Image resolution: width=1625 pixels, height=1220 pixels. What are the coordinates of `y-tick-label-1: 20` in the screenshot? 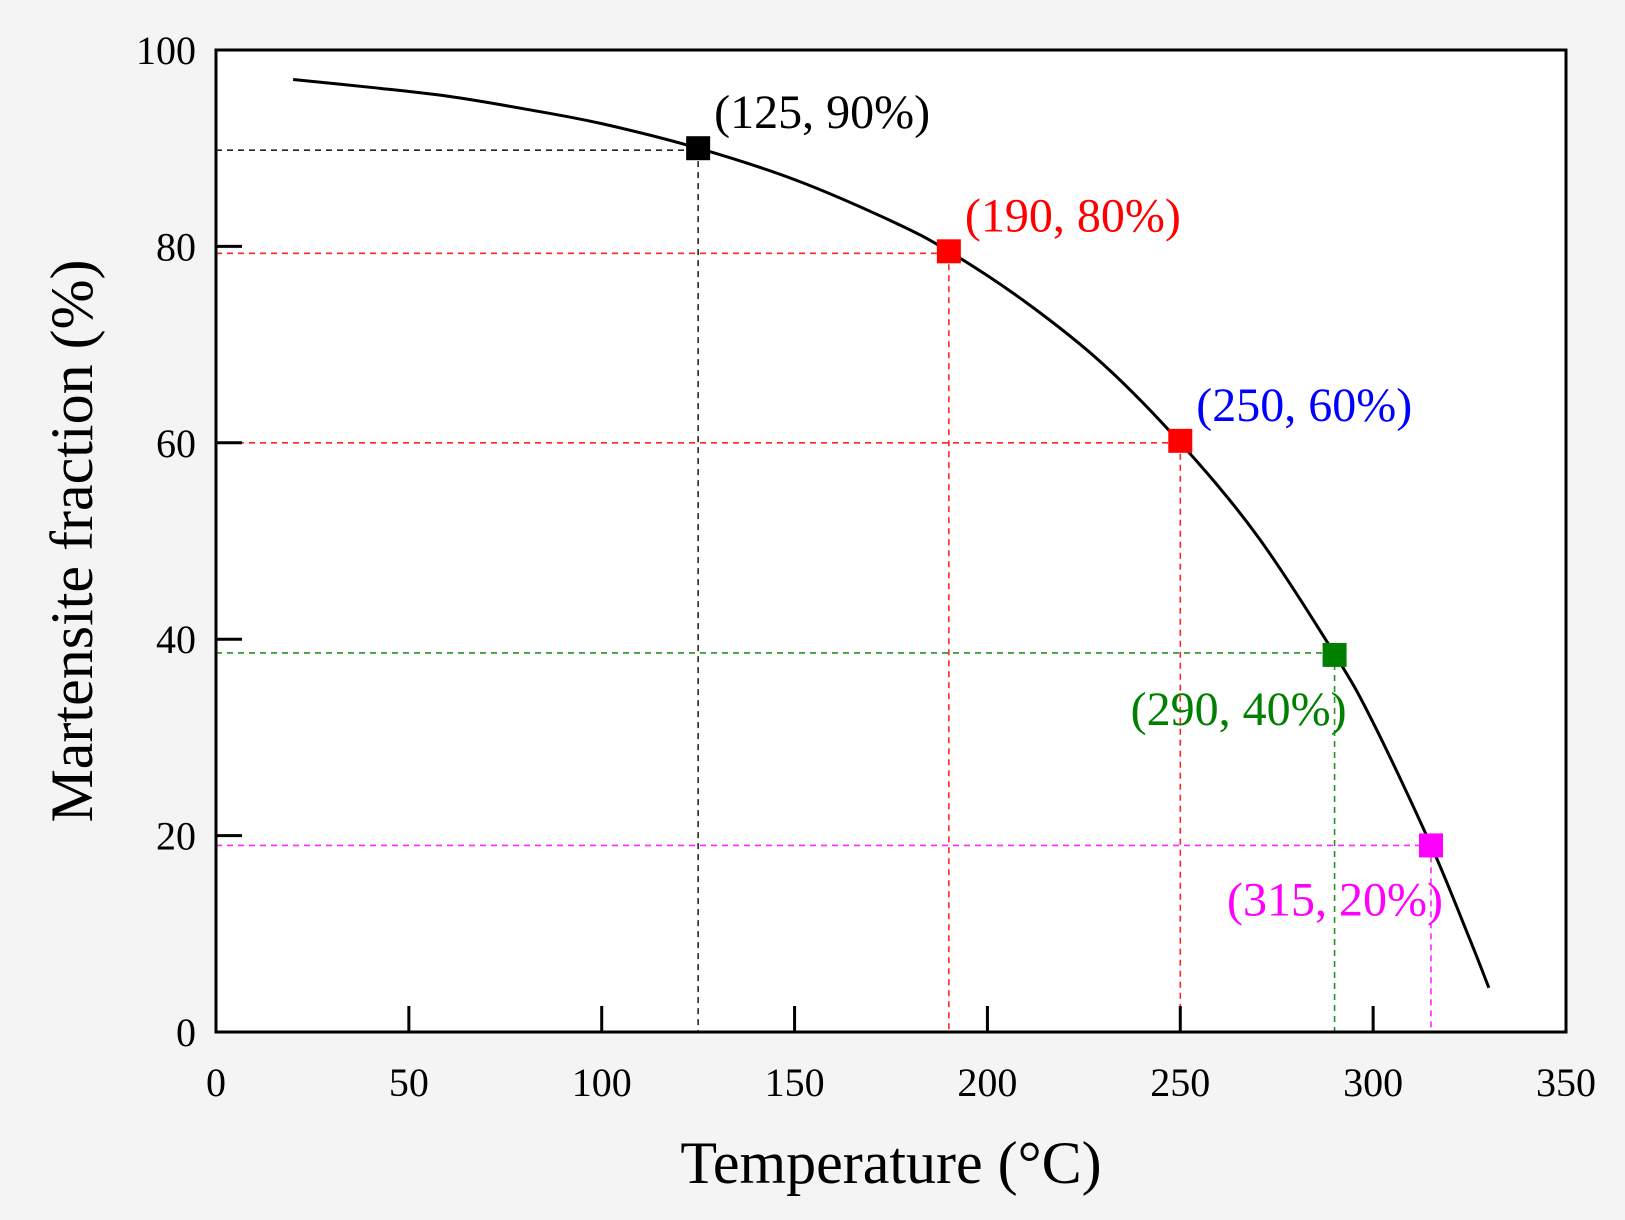 It's located at (176, 836).